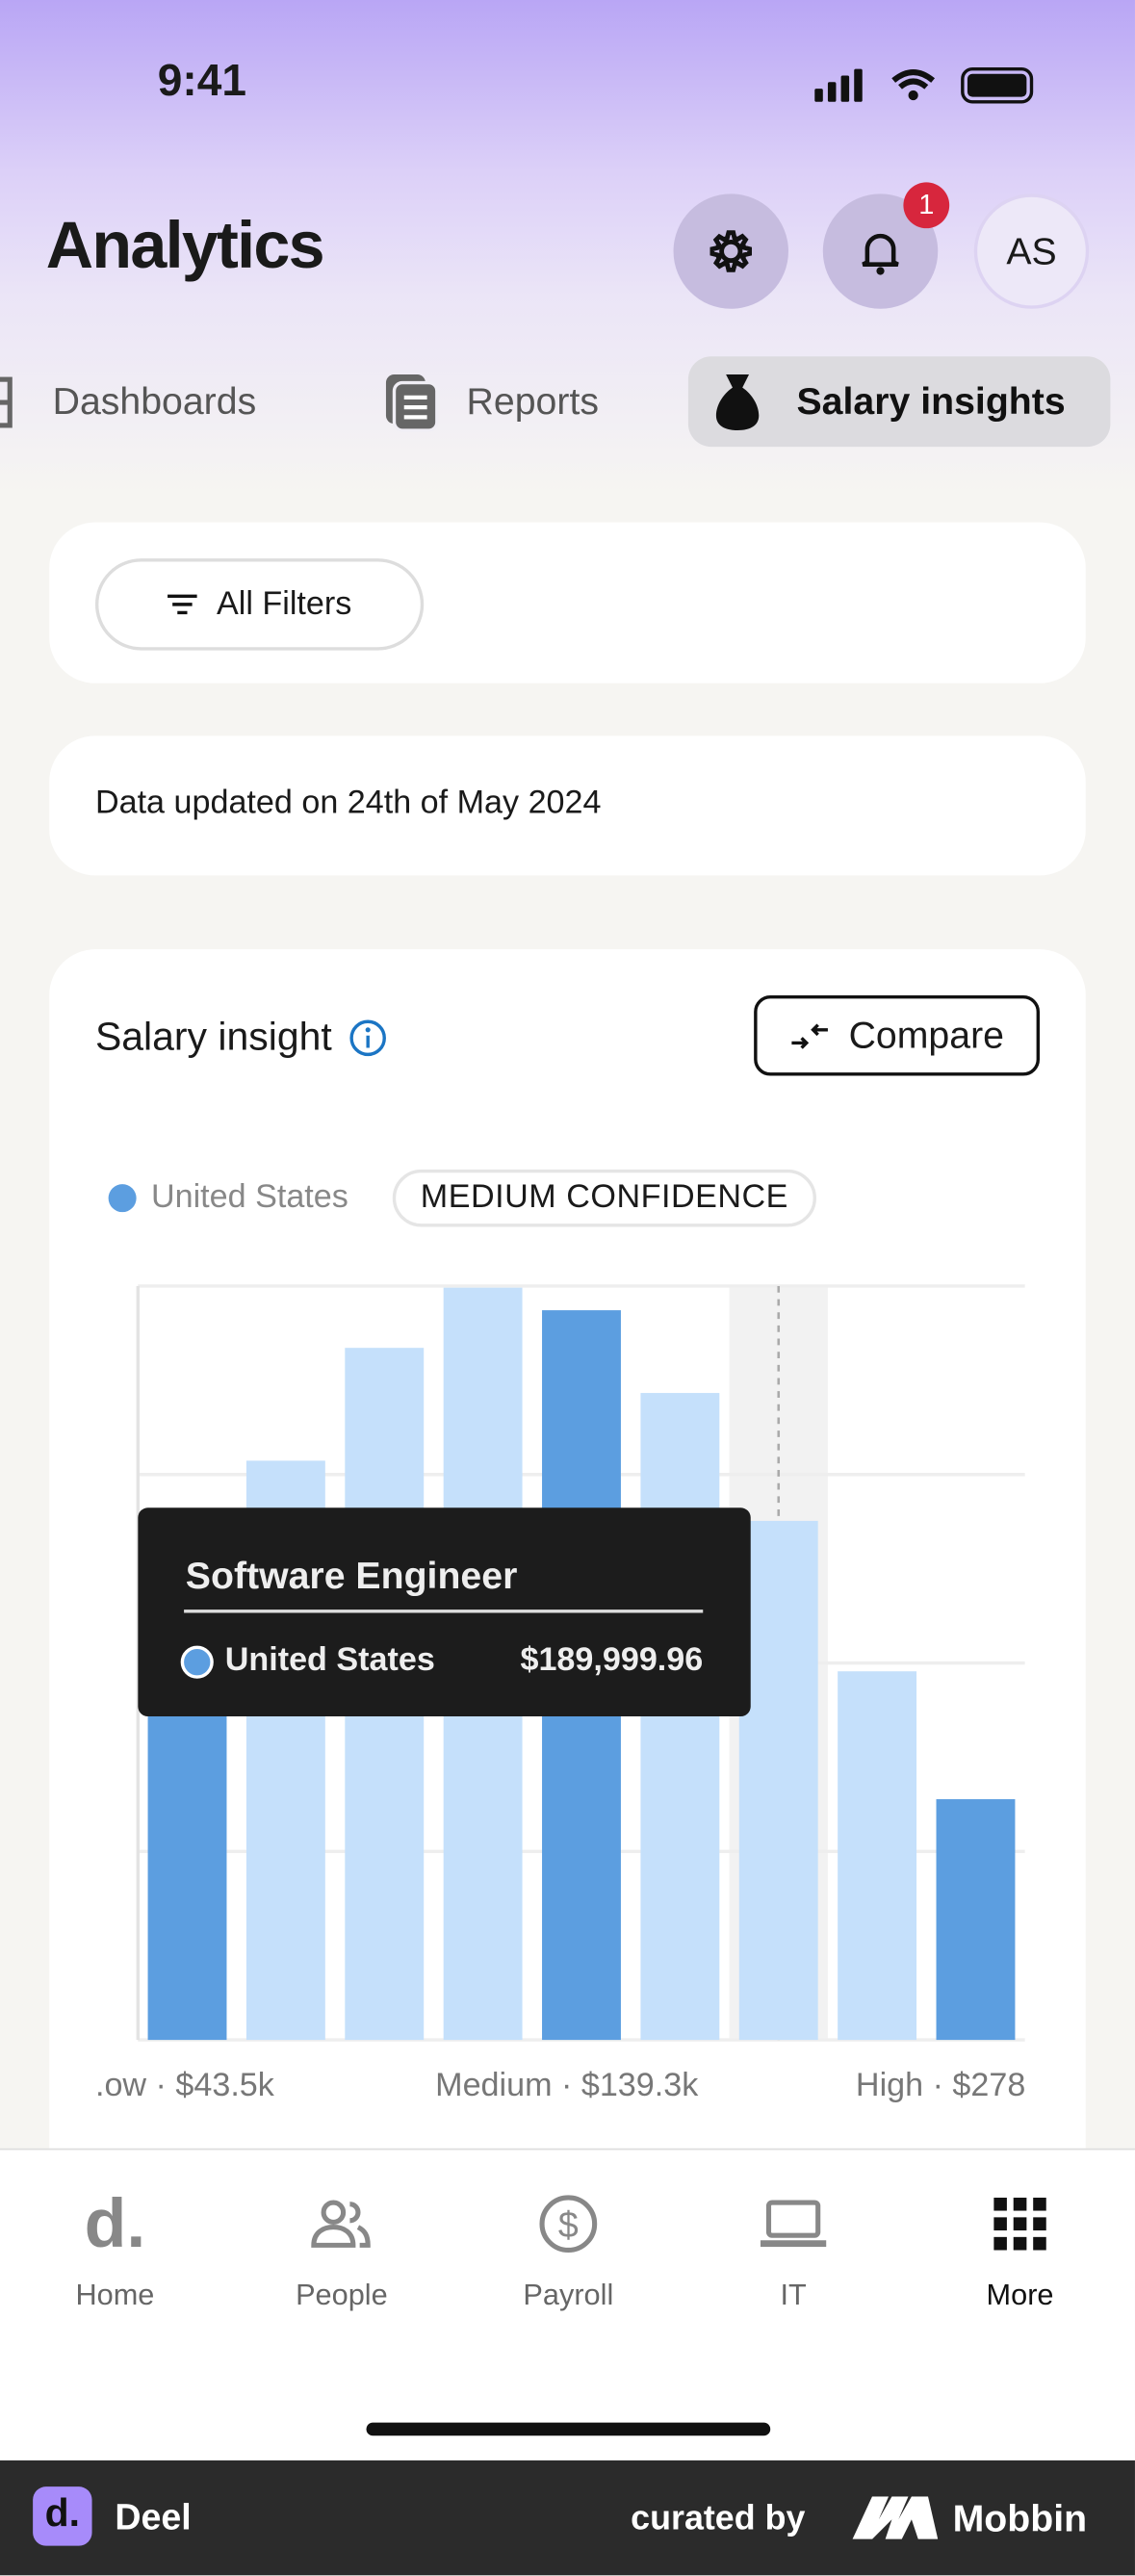 This screenshot has height=2576, width=1135. Describe the element at coordinates (412, 402) in the screenshot. I see `reports-icon` at that location.